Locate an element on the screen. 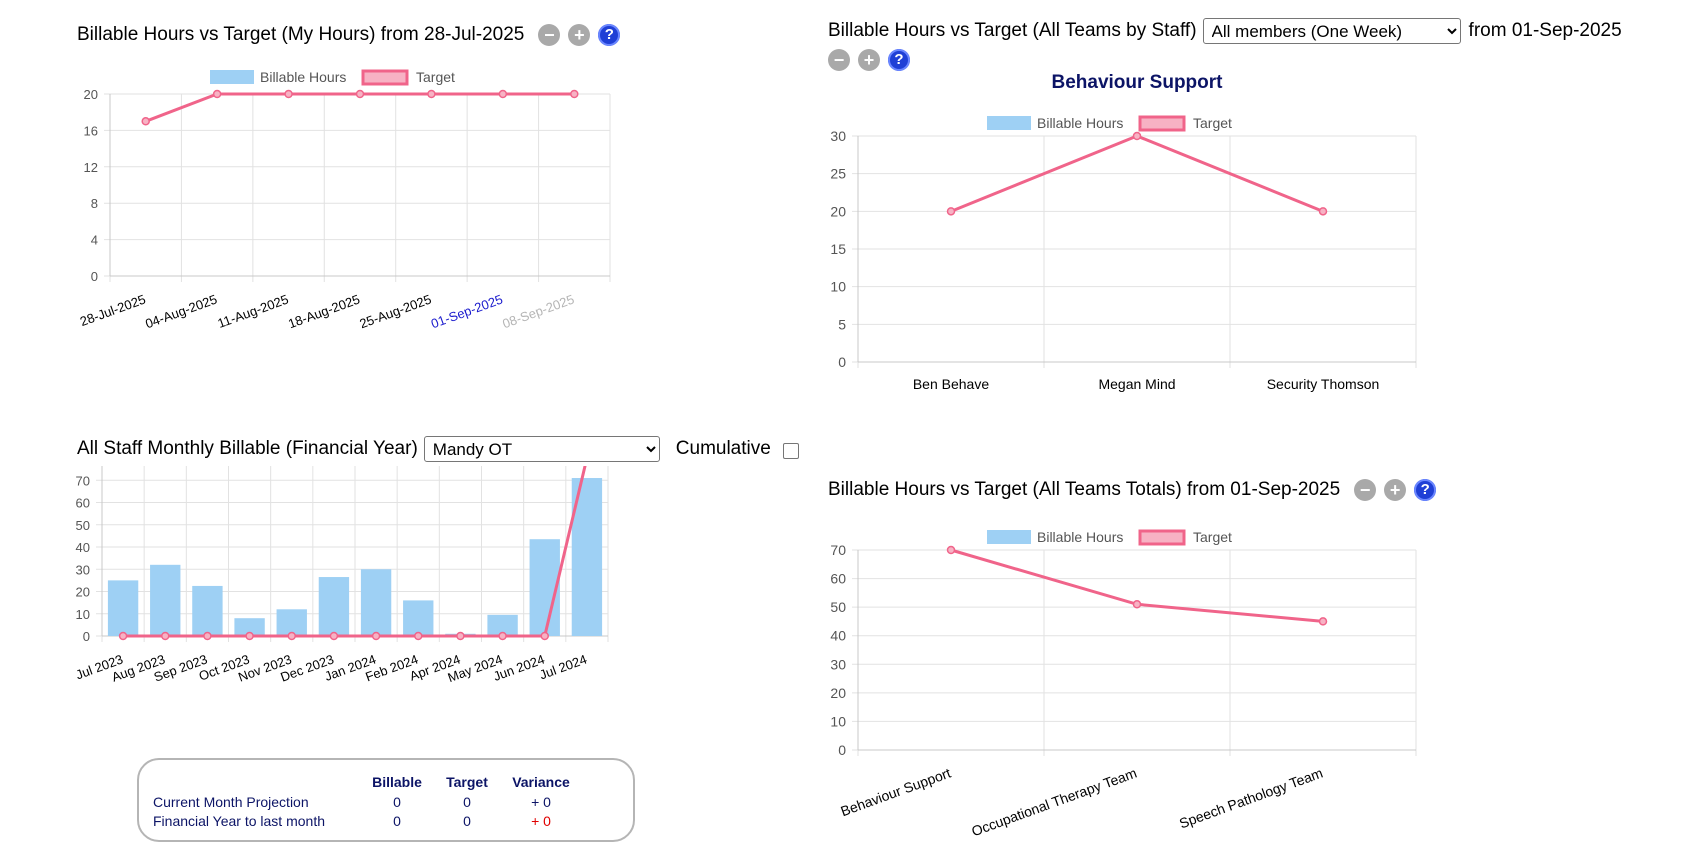 Image resolution: width=1688 pixels, height=856 pixels. x-tick-label: Jul 2024 is located at coordinates (562, 667).